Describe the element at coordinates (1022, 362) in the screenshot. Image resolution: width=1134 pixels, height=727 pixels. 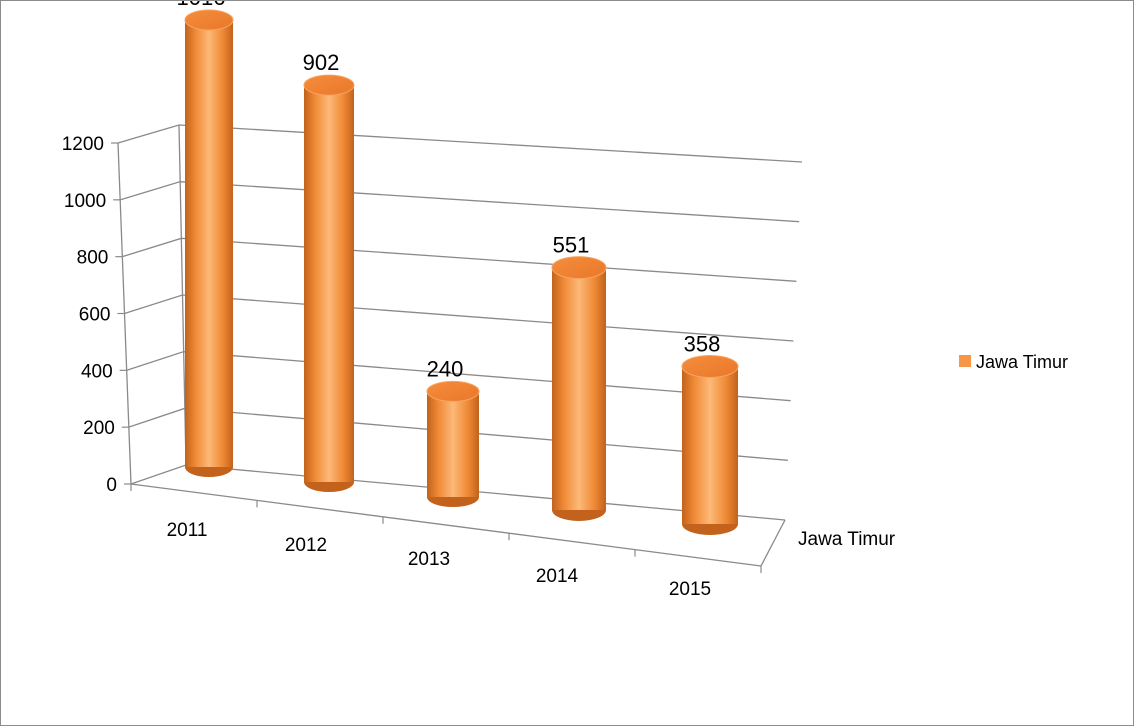
I see `legend-label: Jawa Timur` at that location.